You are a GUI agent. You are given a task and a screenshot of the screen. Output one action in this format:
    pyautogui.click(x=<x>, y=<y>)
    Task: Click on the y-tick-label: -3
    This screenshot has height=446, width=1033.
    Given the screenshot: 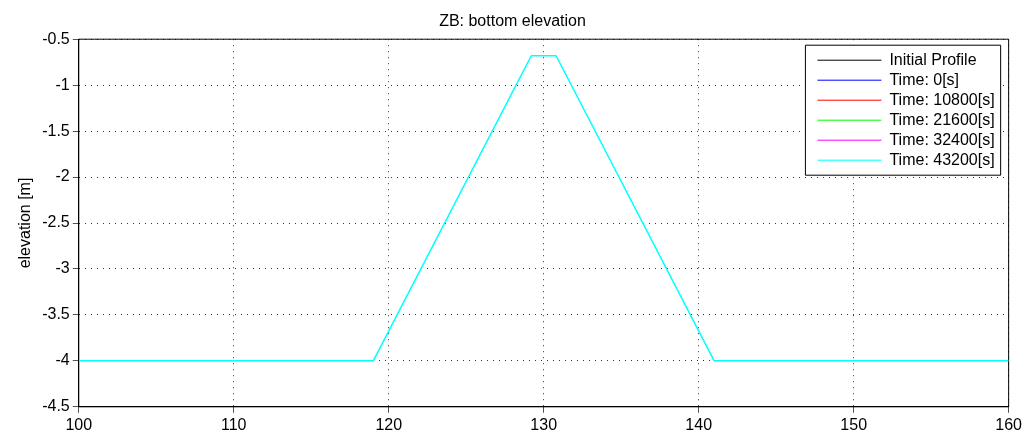 What is the action you would take?
    pyautogui.click(x=62, y=268)
    